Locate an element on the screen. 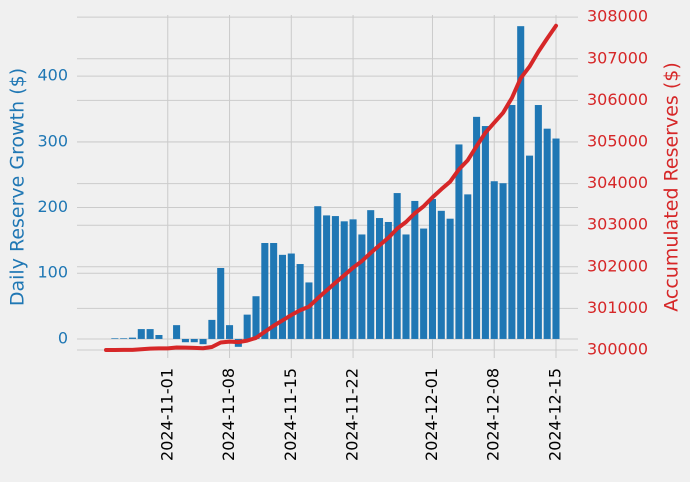  y-tick-label: 400 is located at coordinates (52, 75).